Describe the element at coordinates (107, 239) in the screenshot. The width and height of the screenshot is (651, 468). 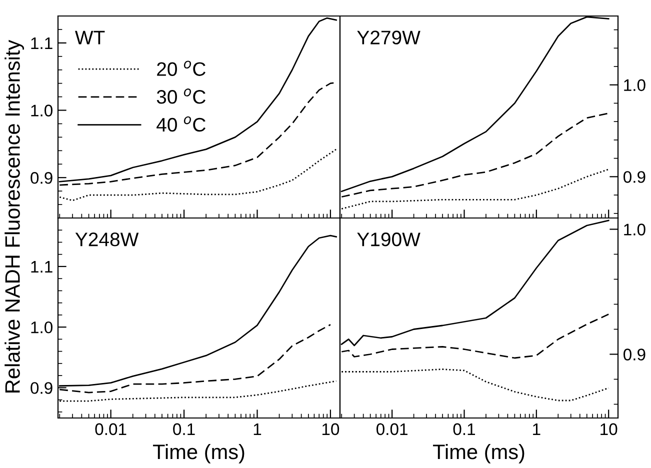
I see `annotation: Y248W` at that location.